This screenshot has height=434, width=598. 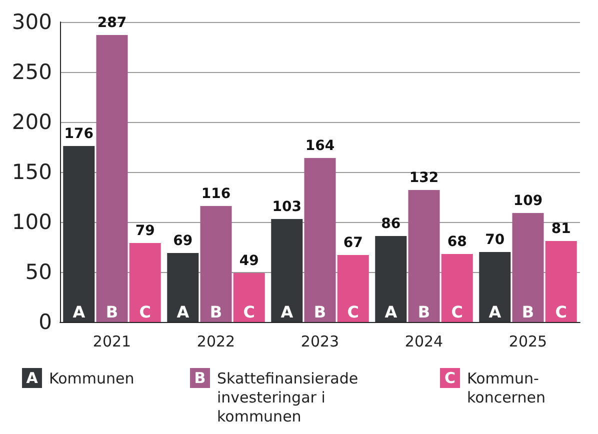 What do you see at coordinates (249, 261) in the screenshot?
I see `data-label: 49` at bounding box center [249, 261].